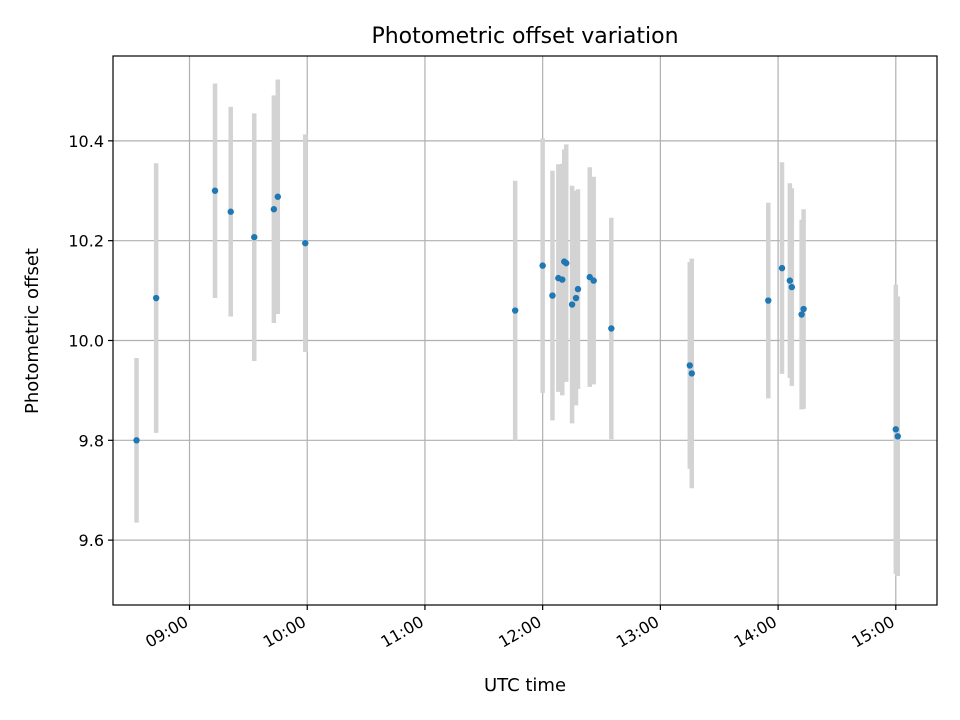 Image resolution: width=960 pixels, height=720 pixels. I want to click on y-tick-label: 10.2, so click(86, 241).